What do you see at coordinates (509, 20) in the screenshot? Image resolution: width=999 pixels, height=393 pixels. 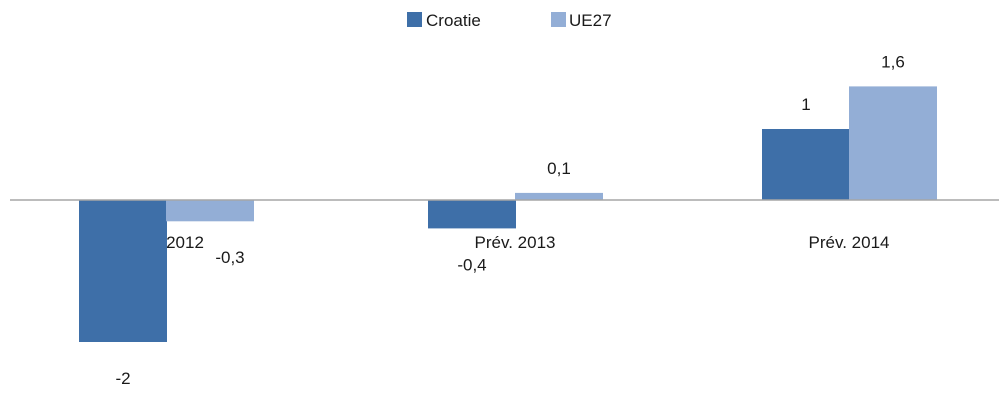 I see `legend: Croatie UE27` at bounding box center [509, 20].